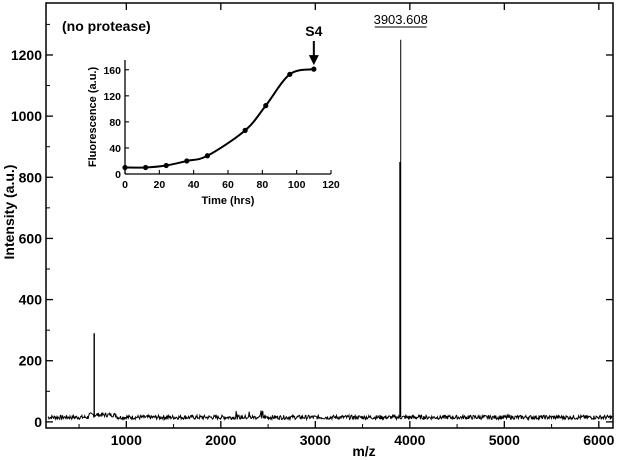  I want to click on y-tick-label: 200, so click(31, 361).